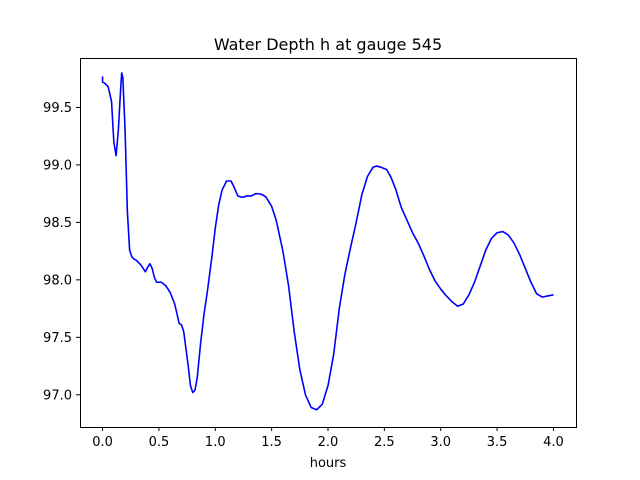 This screenshot has width=640, height=480. What do you see at coordinates (440, 442) in the screenshot?
I see `x-tick-label: 3.0` at bounding box center [440, 442].